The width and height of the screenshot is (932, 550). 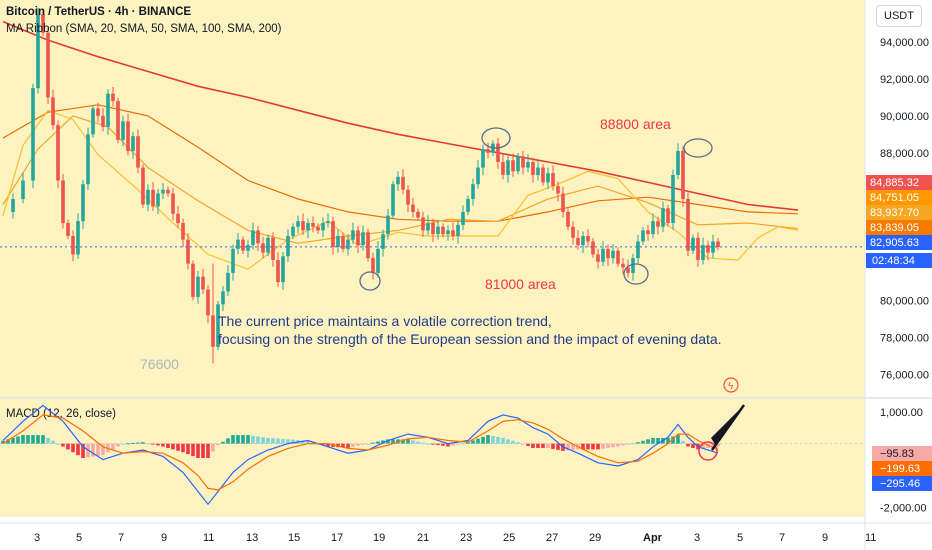 I want to click on price-axis-tick: 94,000.00, so click(x=904, y=43).